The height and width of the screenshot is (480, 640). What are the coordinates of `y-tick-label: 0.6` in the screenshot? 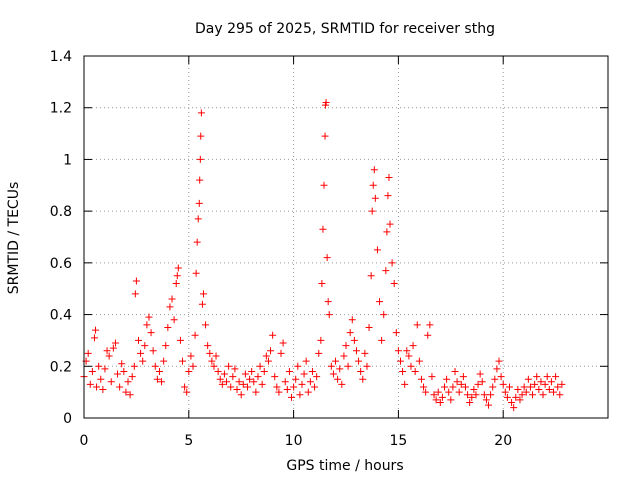 It's located at (61, 264).